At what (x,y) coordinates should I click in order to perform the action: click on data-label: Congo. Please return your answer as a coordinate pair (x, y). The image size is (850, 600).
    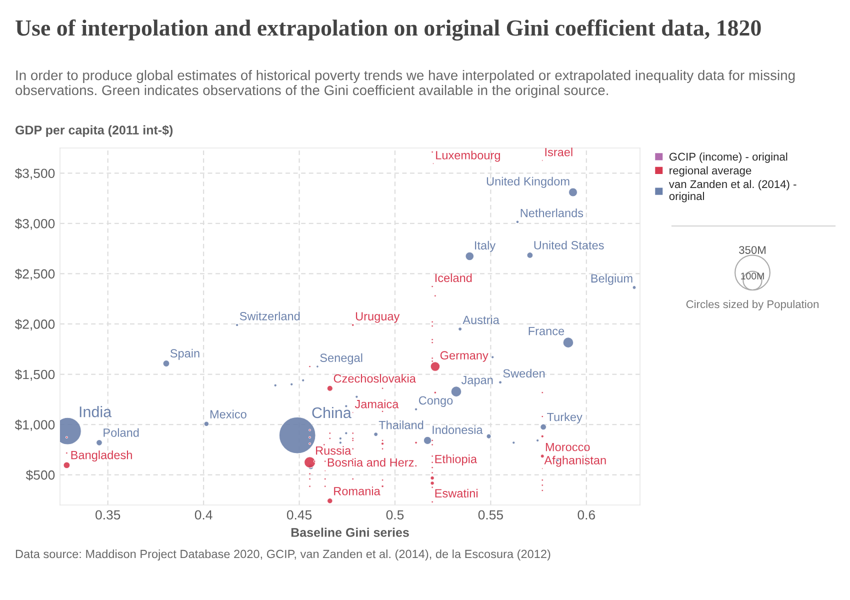
    Looking at the image, I should click on (435, 401).